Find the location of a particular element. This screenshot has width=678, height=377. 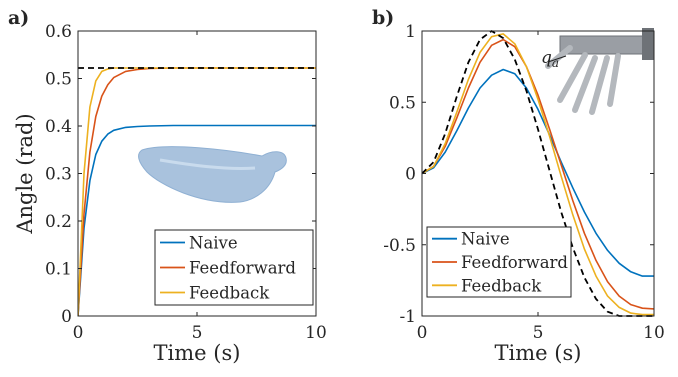

soft-gripper-highlight is located at coordinates (207, 164).